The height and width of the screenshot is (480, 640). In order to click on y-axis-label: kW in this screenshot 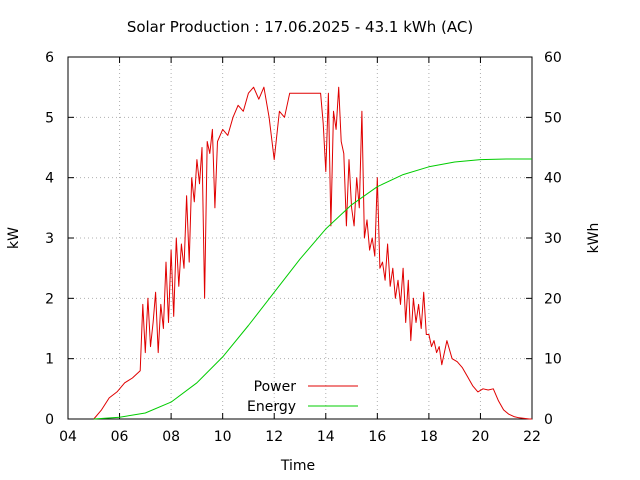, I will do `click(14, 238)`.